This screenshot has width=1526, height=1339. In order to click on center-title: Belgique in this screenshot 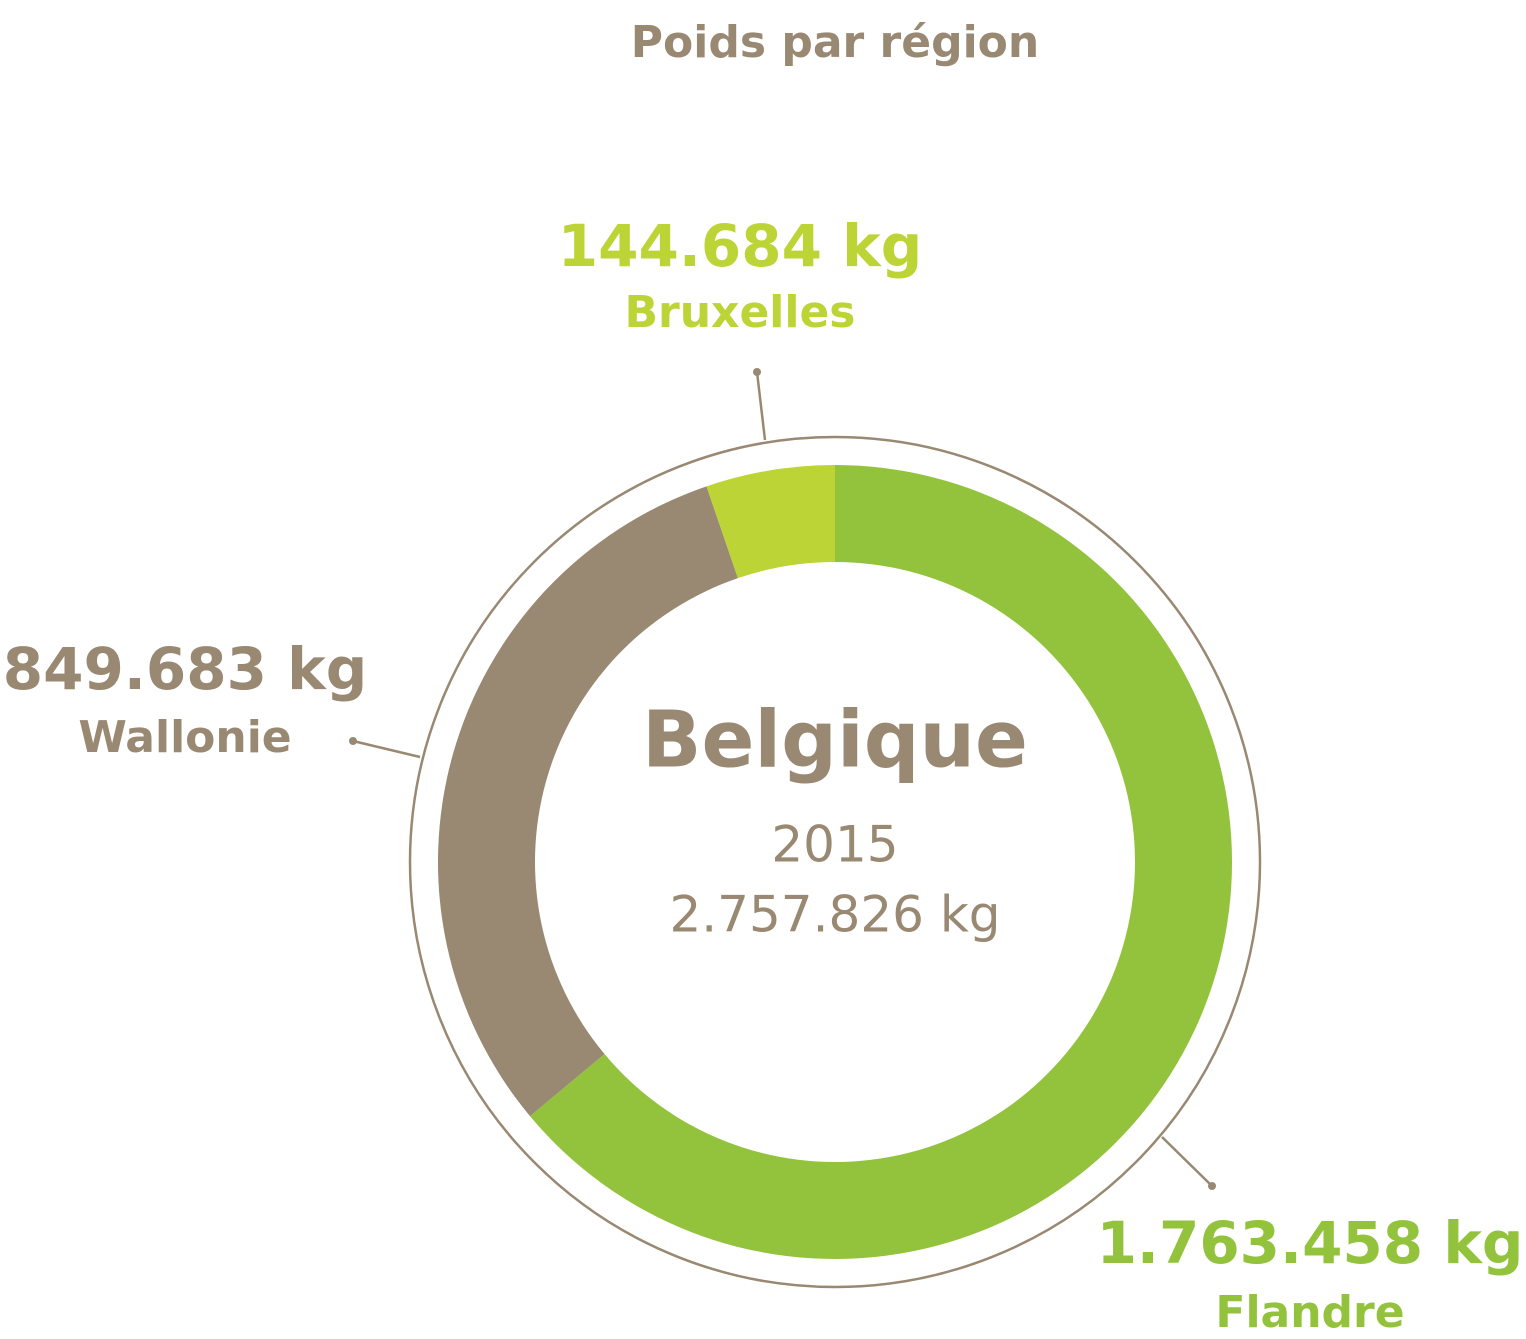, I will do `click(835, 740)`.